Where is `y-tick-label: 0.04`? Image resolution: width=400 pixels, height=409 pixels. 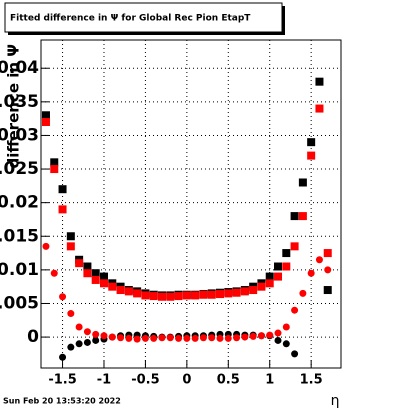 y-tick-label: 0.04 is located at coordinates (19, 68).